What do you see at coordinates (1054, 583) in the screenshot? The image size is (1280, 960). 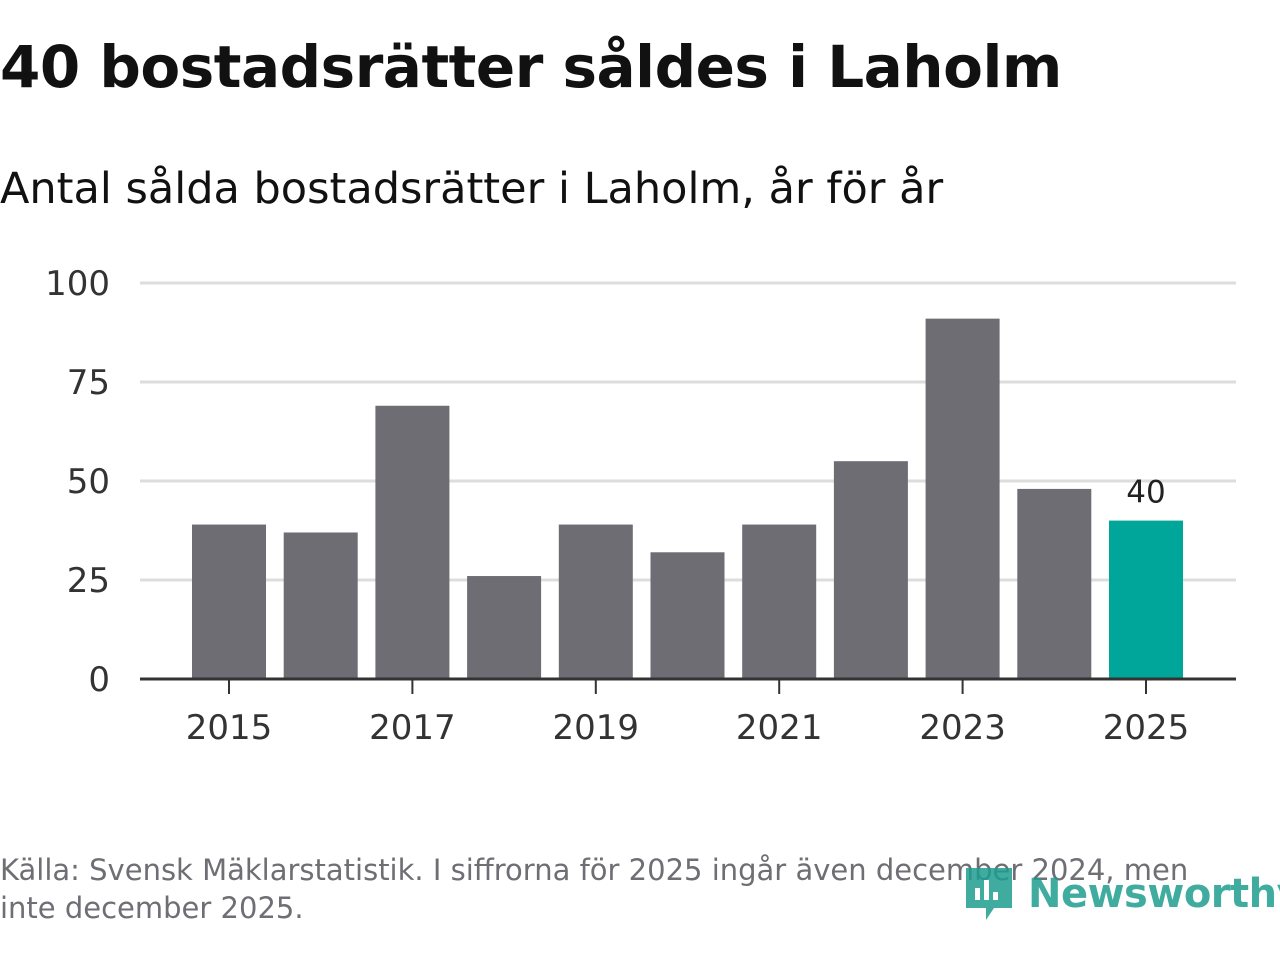 I see `bar-2024` at bounding box center [1054, 583].